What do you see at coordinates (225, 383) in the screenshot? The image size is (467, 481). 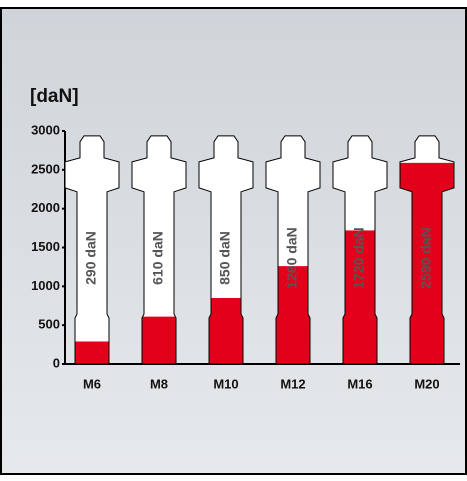 I see `x-tick-label: M10` at bounding box center [225, 383].